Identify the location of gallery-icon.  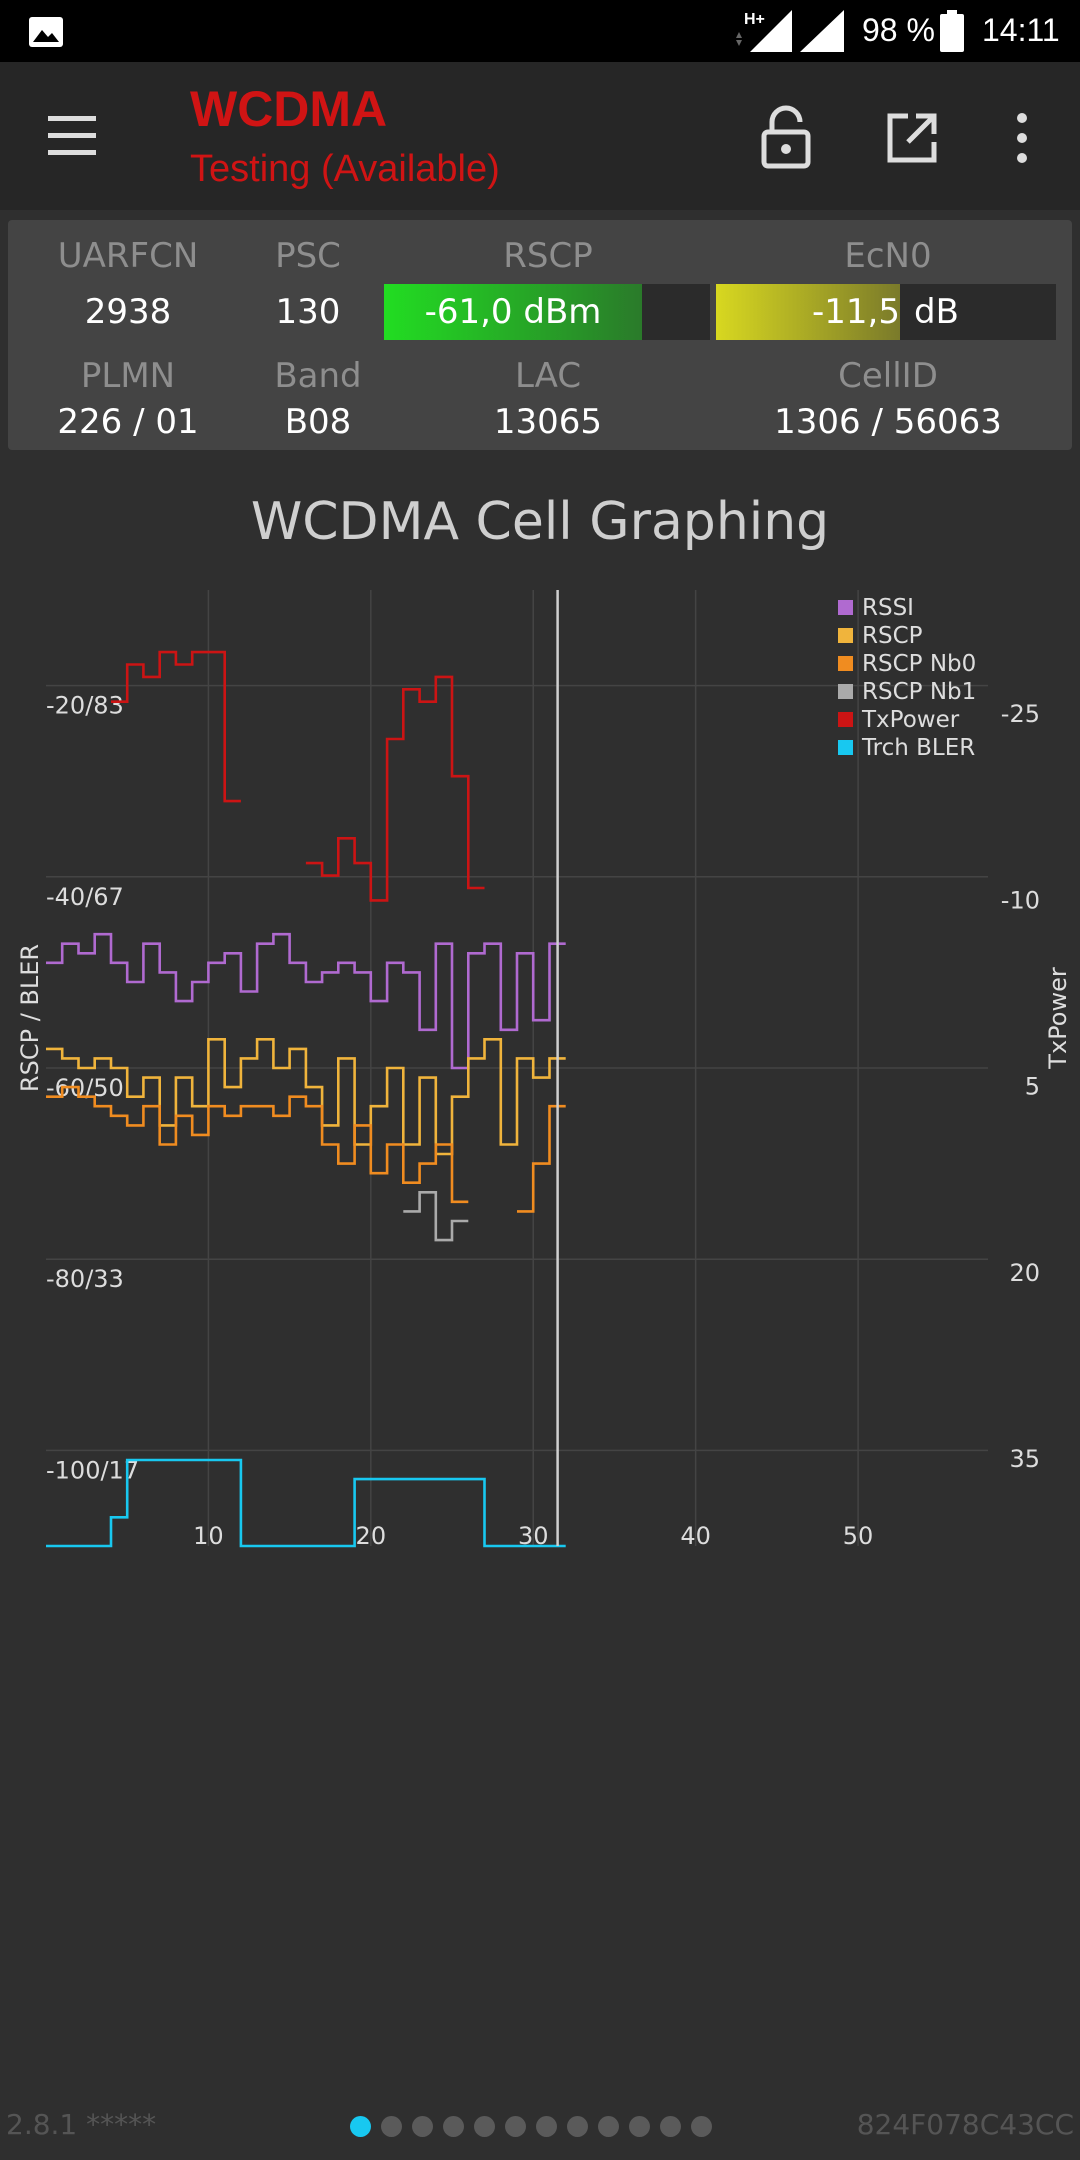
(46, 32).